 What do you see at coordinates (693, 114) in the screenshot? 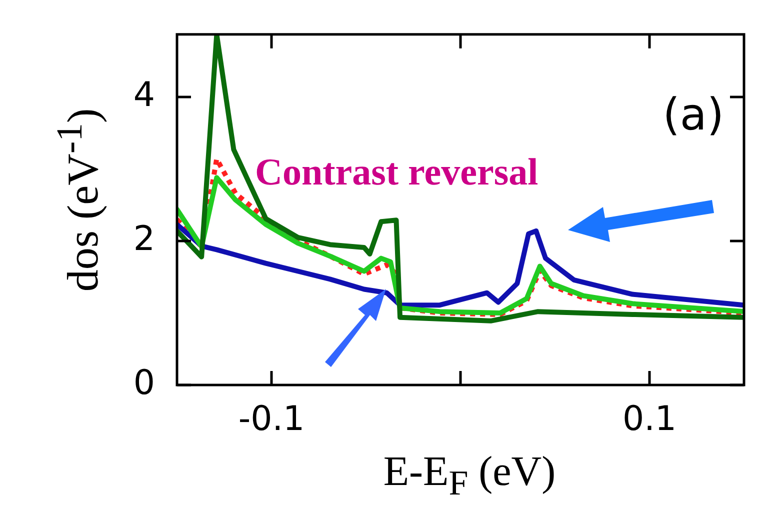
I see `annotation: (a)` at bounding box center [693, 114].